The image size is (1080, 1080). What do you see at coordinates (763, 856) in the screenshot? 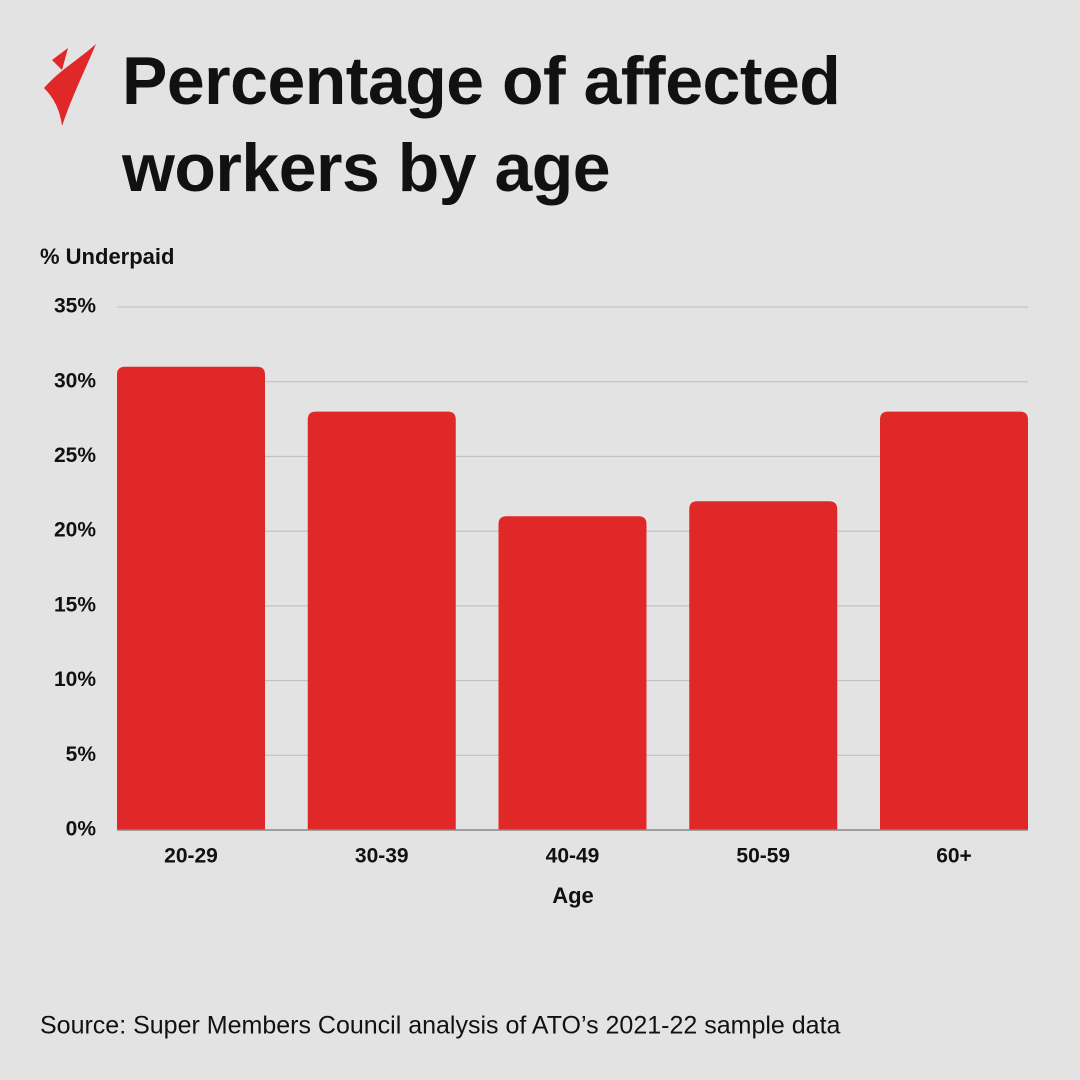
I see `x-tick-label: 50-59` at bounding box center [763, 856].